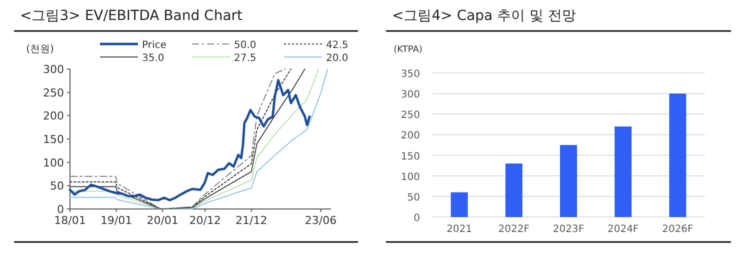 The image size is (745, 280). What do you see at coordinates (162, 220) in the screenshot?
I see `x-tick-label: 20/01` at bounding box center [162, 220].